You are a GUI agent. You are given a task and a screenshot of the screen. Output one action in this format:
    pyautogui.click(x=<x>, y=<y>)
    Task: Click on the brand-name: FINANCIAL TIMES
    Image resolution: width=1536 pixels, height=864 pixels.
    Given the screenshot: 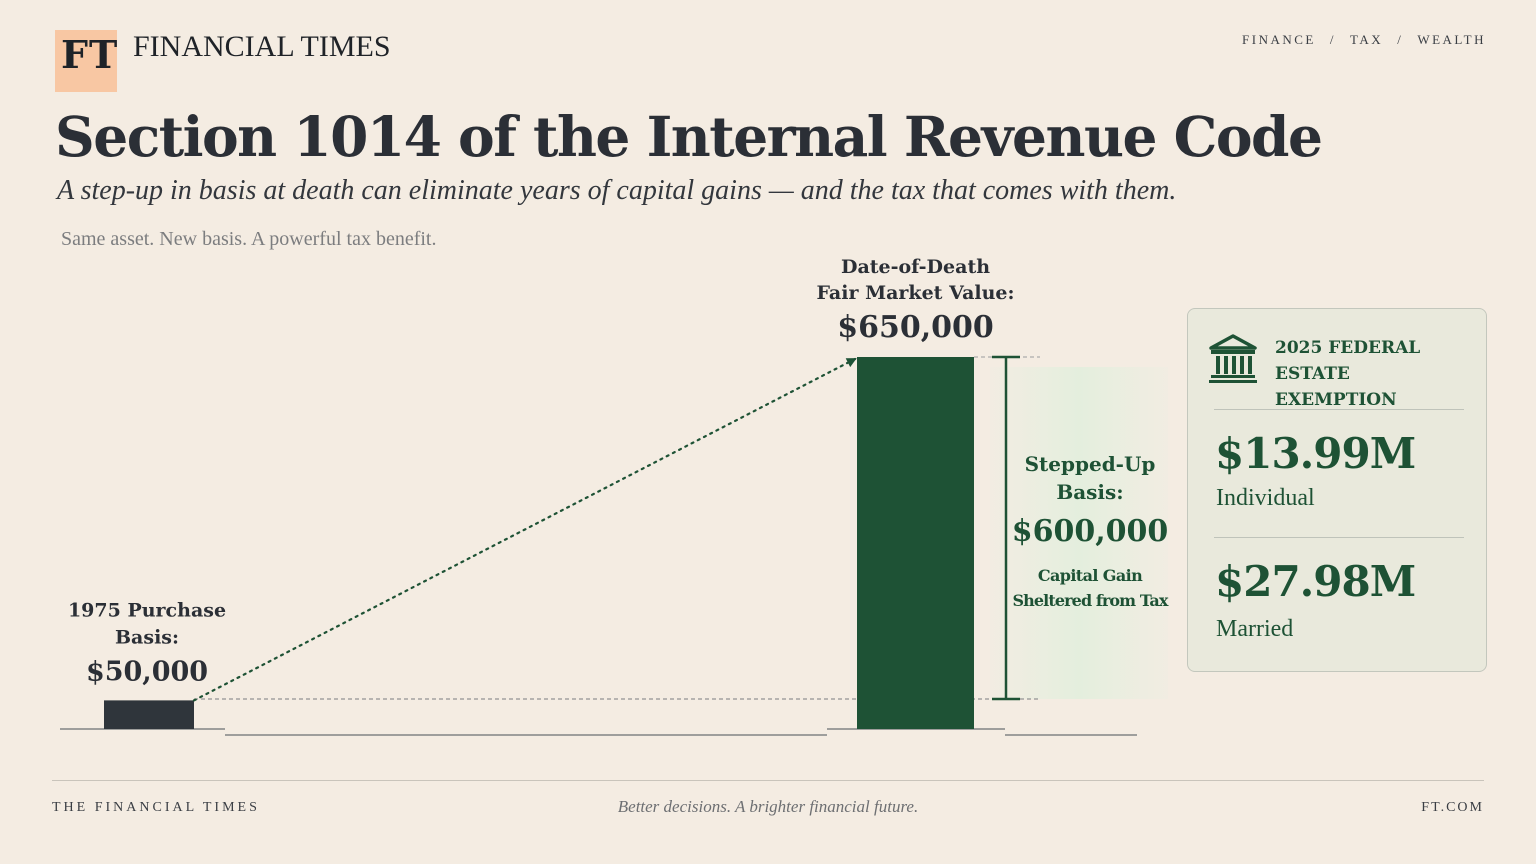 What is the action you would take?
    pyautogui.click(x=262, y=46)
    